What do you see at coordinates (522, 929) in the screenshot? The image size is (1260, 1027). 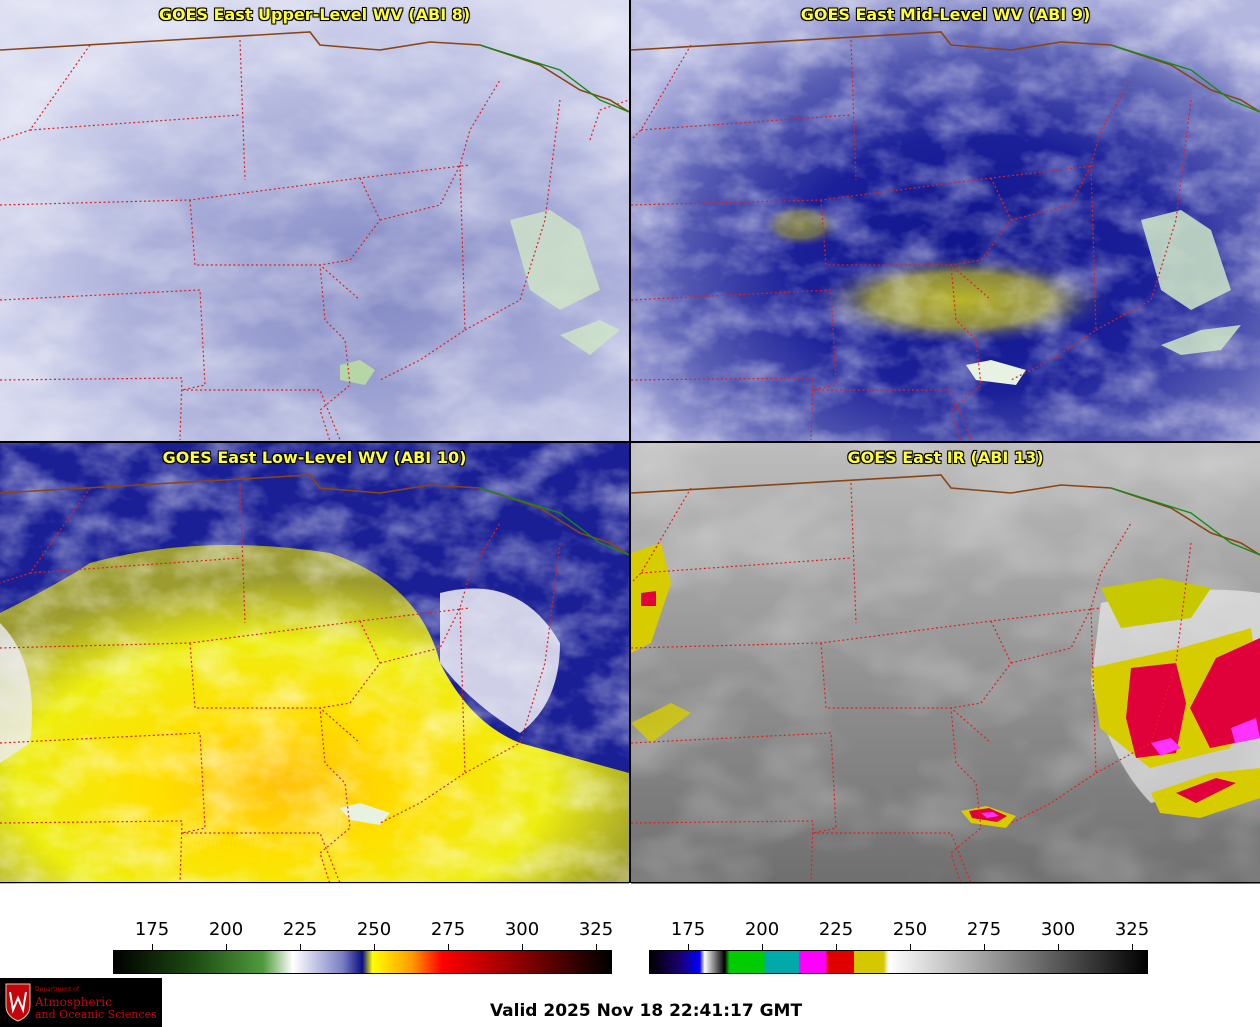 I see `wv-tick-label: 300` at bounding box center [522, 929].